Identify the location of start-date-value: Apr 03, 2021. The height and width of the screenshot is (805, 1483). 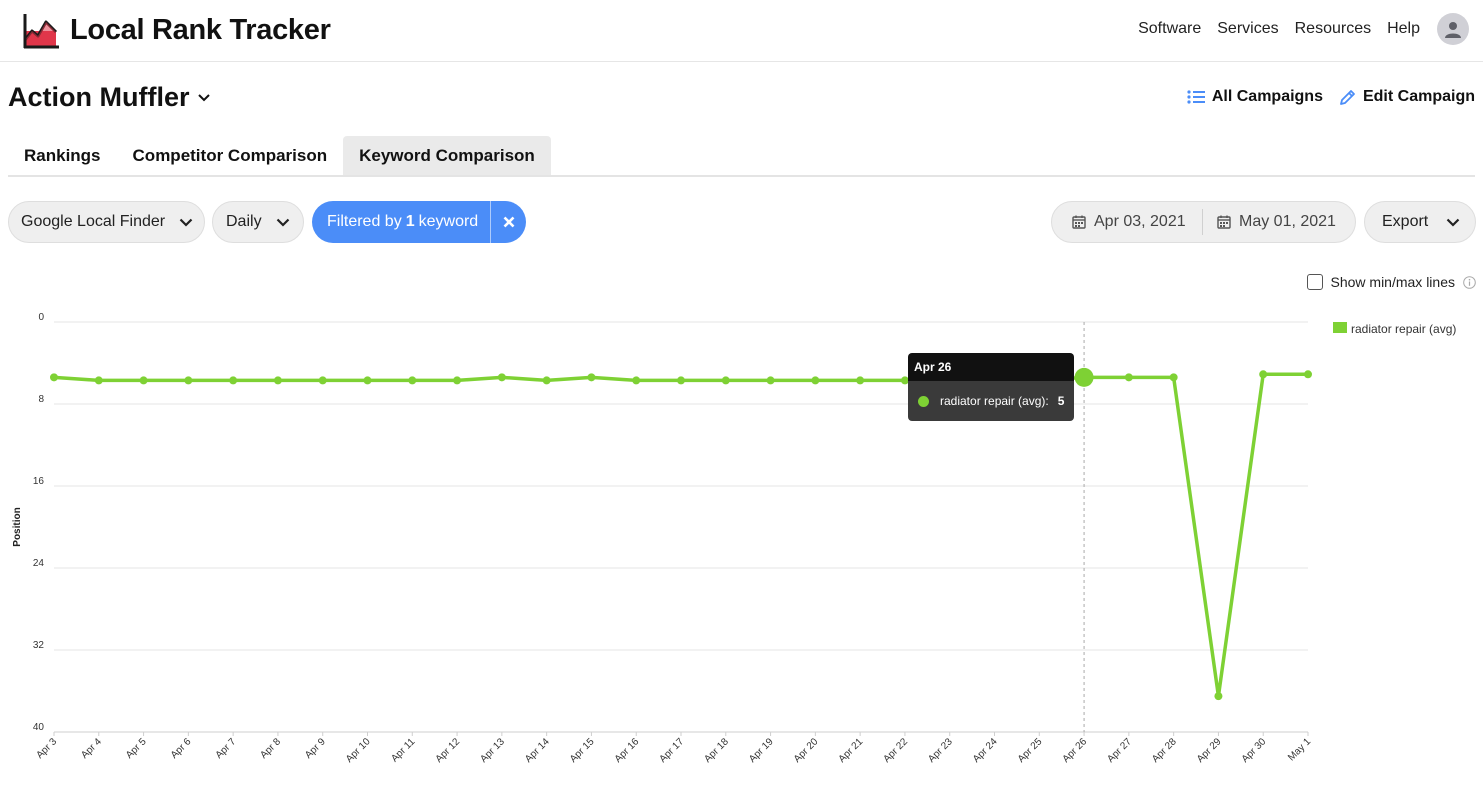
(1140, 221).